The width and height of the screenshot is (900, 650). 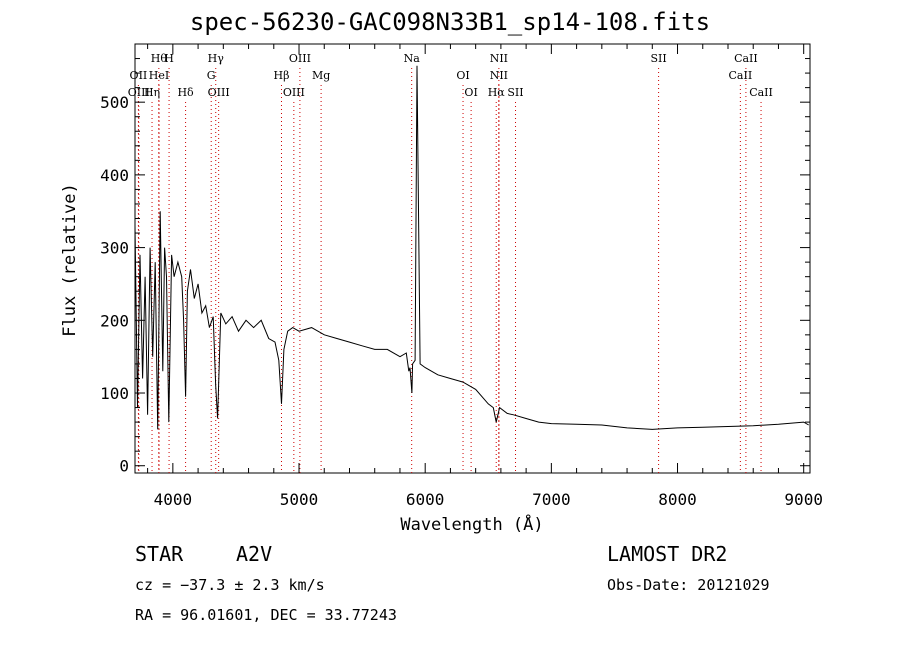 I want to click on x-tick-label: 7000, so click(x=551, y=499).